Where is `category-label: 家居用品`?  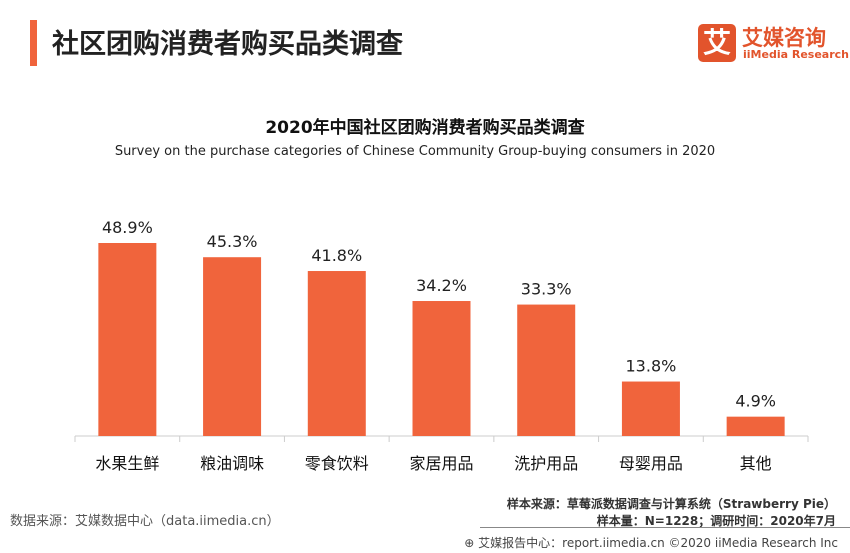
category-label: 家居用品 is located at coordinates (441, 463).